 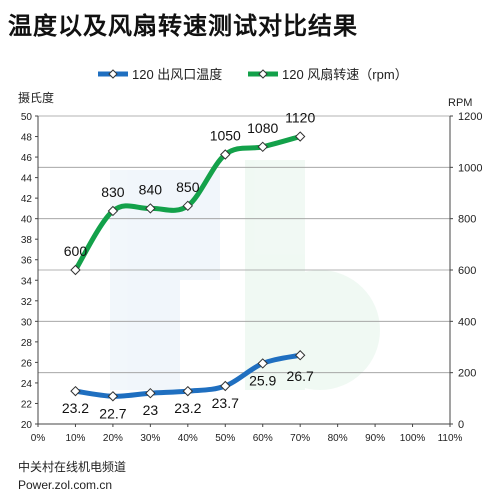 What do you see at coordinates (225, 136) in the screenshot?
I see `data-label: 1050` at bounding box center [225, 136].